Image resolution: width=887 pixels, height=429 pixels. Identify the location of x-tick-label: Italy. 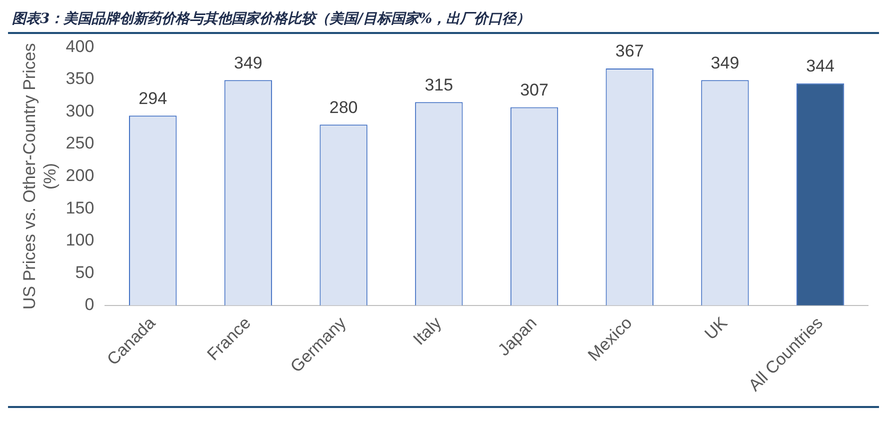
(428, 331).